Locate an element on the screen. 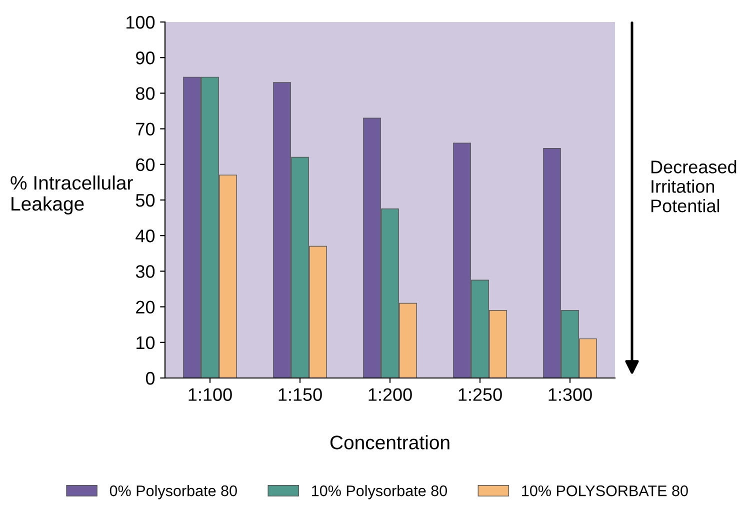 The image size is (755, 513). x-axis-title: Concentration is located at coordinates (390, 442).